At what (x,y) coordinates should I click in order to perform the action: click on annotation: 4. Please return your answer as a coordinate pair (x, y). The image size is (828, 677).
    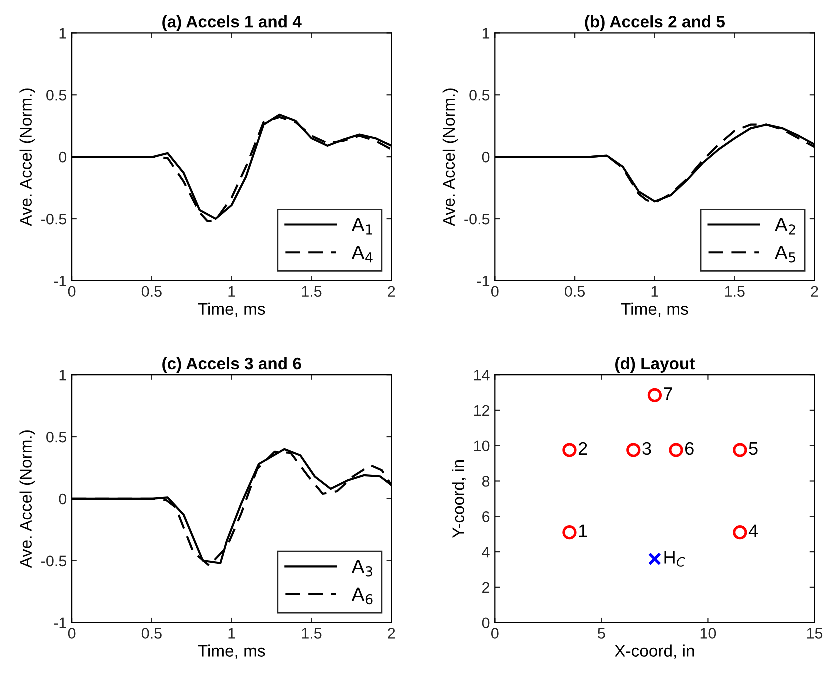
    Looking at the image, I should click on (753, 531).